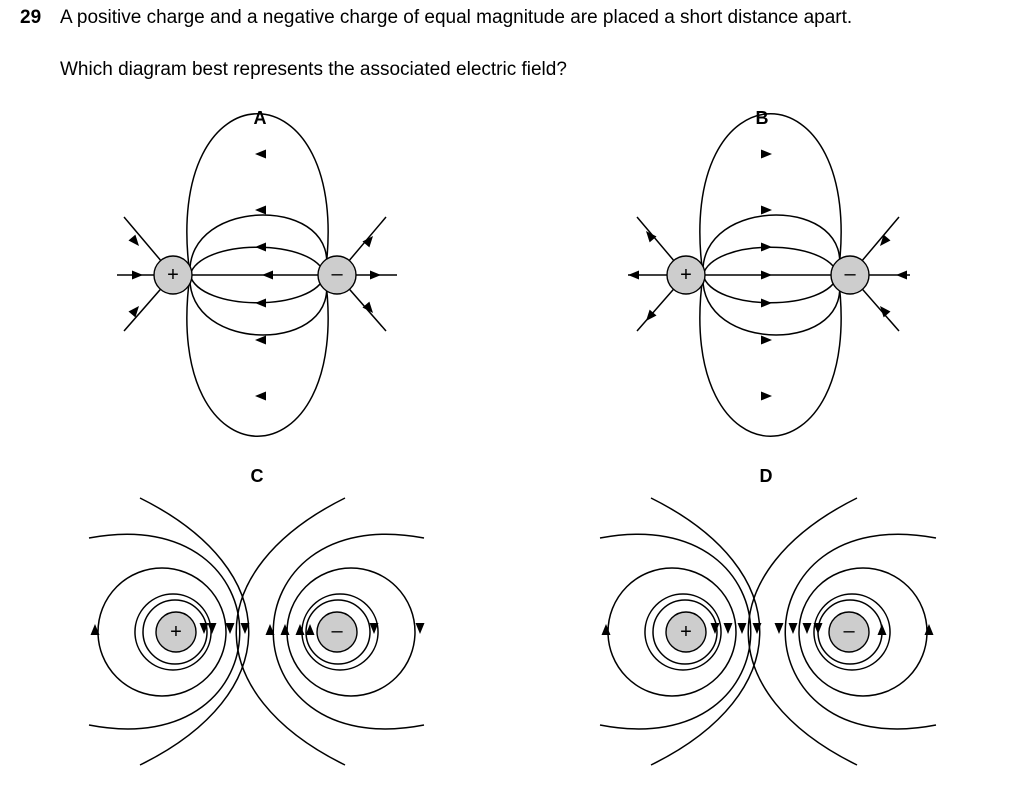 Image resolution: width=1024 pixels, height=801 pixels. I want to click on question-number: 29, so click(31, 17).